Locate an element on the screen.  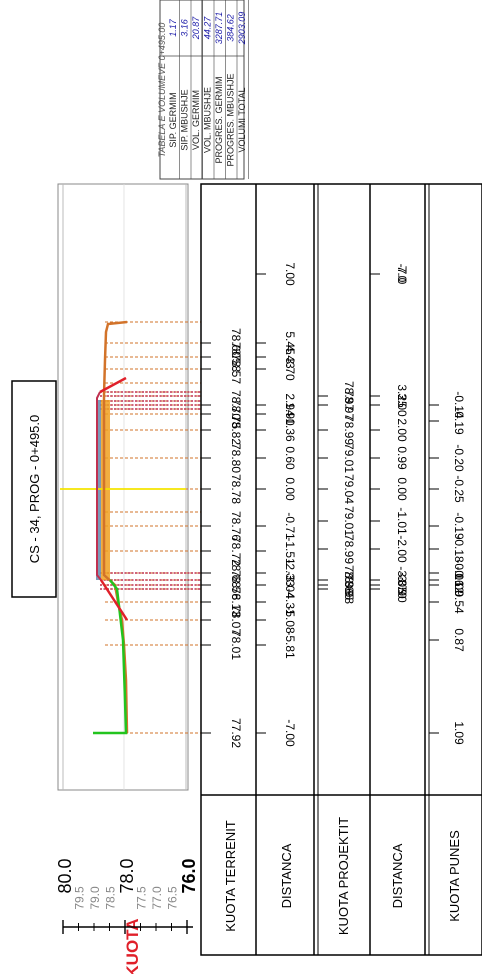
project-distance: 0.99 is located at coordinates (402, 458).